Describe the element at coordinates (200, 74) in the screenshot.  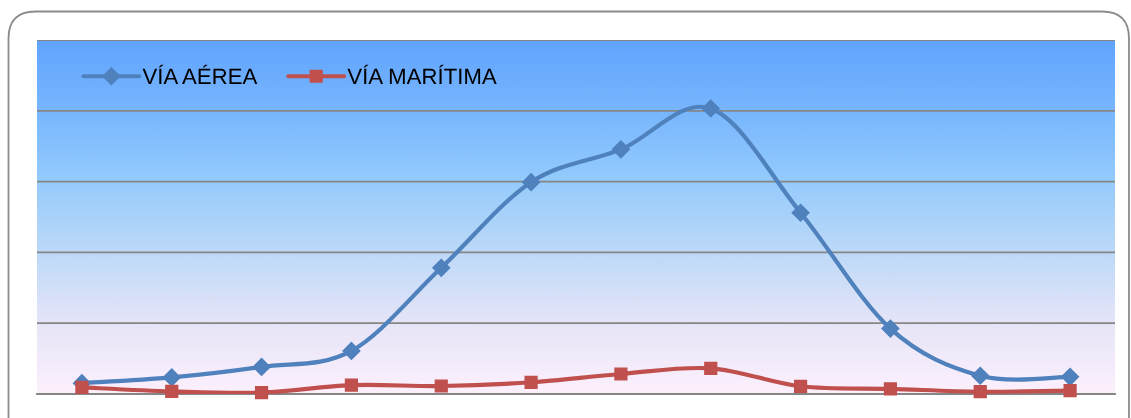
I see `legend-label: VÍA AÉREA` at that location.